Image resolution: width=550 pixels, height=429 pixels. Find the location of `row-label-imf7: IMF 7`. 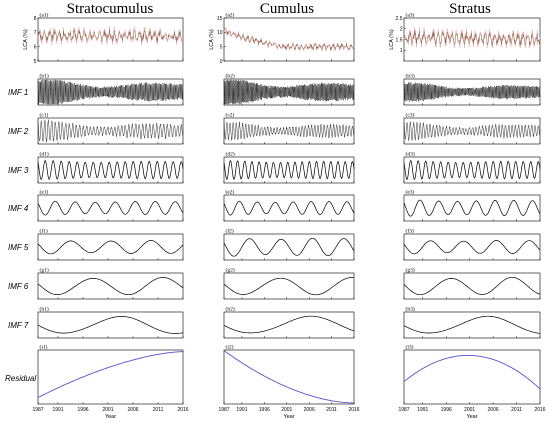

row-label-imf7: IMF 7 is located at coordinates (18, 325).